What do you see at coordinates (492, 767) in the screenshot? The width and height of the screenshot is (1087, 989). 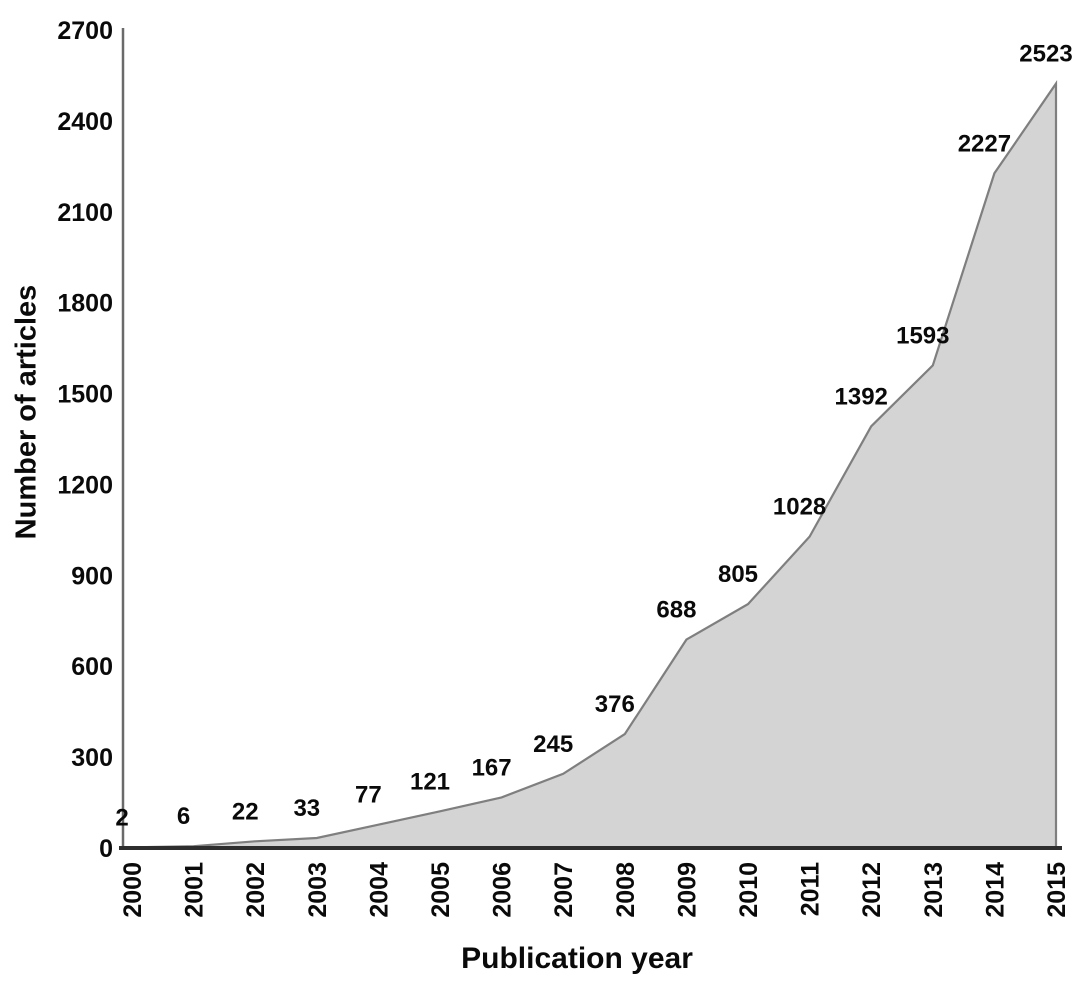 I see `data-label: 167` at bounding box center [492, 767].